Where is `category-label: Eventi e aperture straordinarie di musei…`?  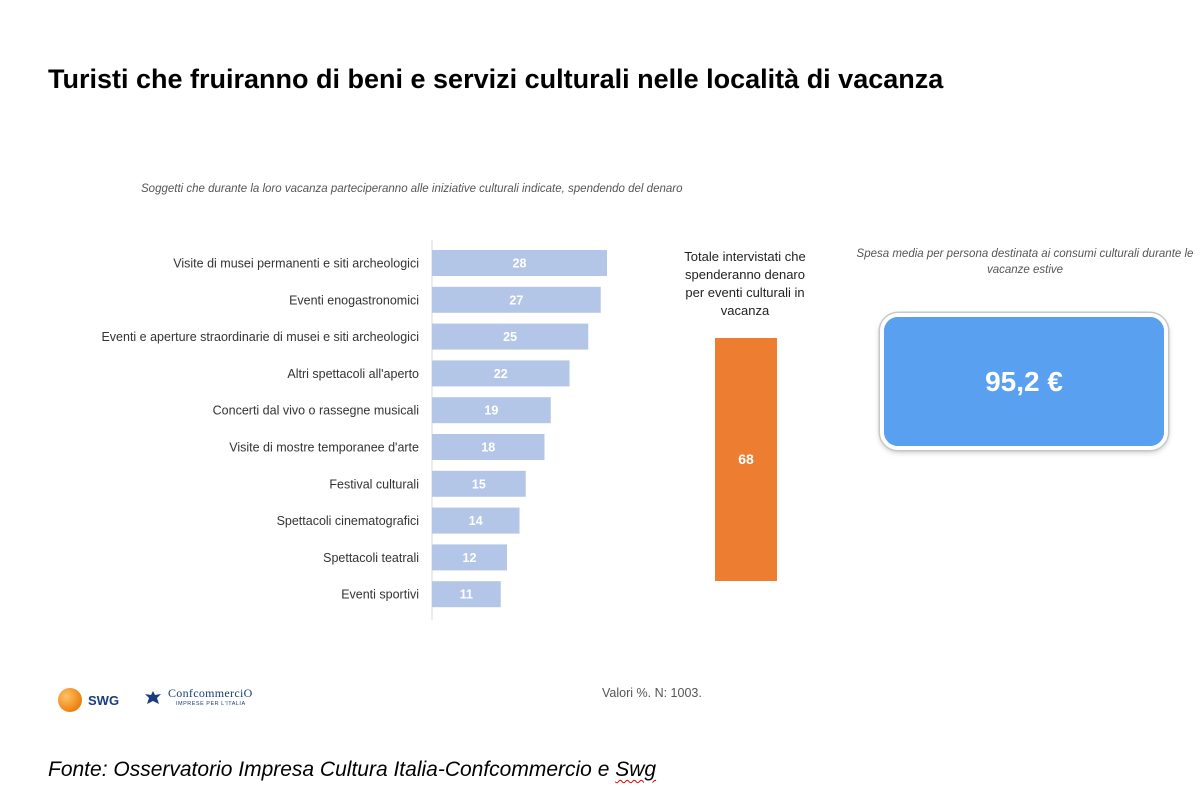 category-label: Eventi e aperture straordinarie di musei… is located at coordinates (260, 337).